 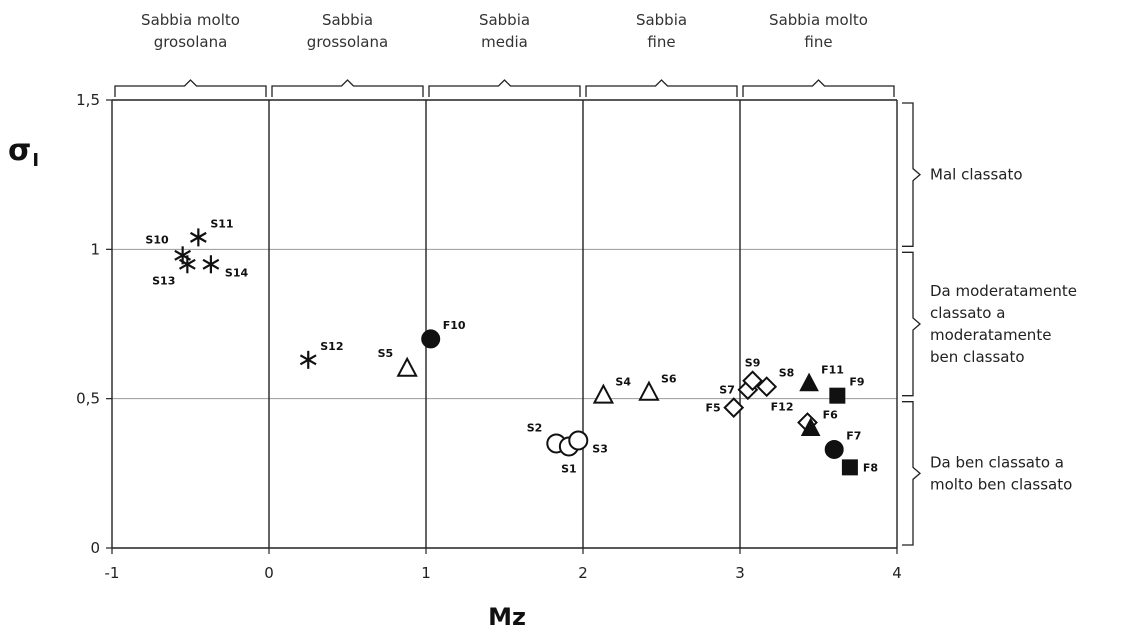 I want to click on x-tick-label: 2, so click(x=583, y=573).